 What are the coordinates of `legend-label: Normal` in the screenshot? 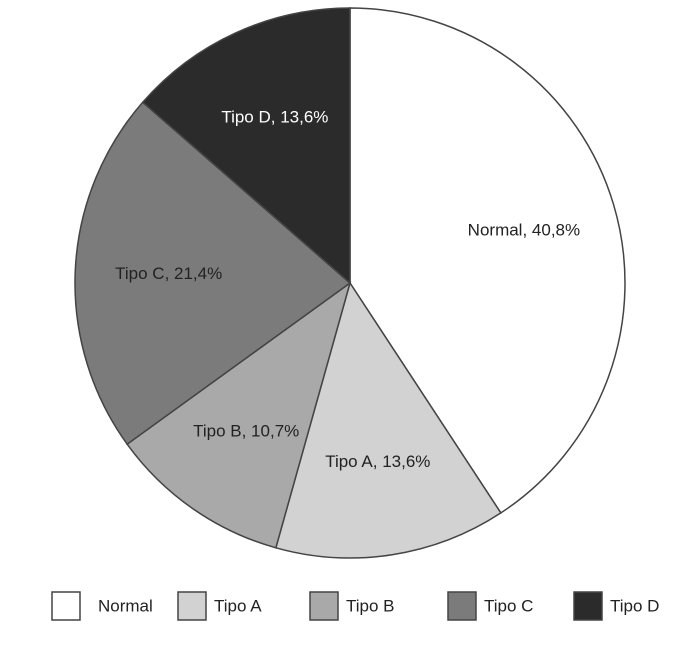 It's located at (125, 605).